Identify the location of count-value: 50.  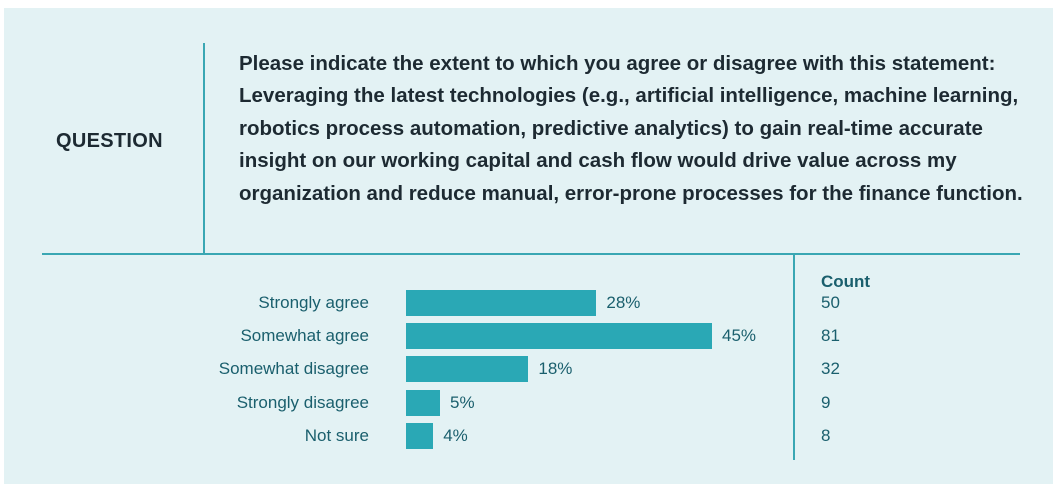
(830, 302).